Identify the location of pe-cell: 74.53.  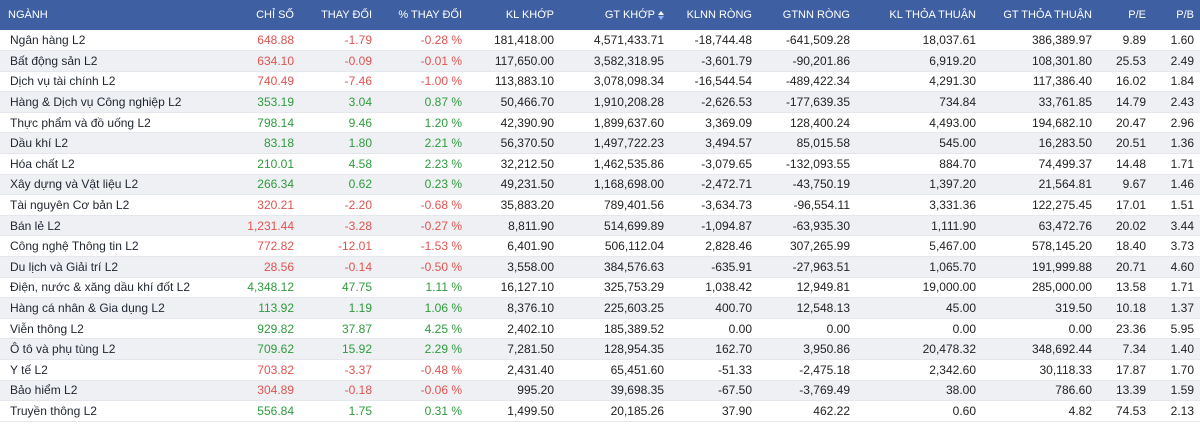
(1125, 411).